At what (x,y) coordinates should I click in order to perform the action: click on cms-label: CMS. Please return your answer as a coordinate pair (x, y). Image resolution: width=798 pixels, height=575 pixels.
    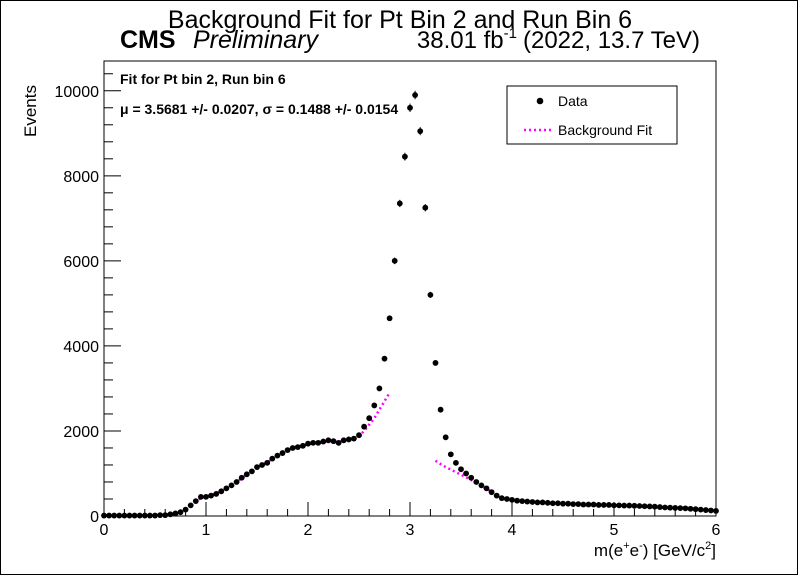
    Looking at the image, I should click on (148, 40).